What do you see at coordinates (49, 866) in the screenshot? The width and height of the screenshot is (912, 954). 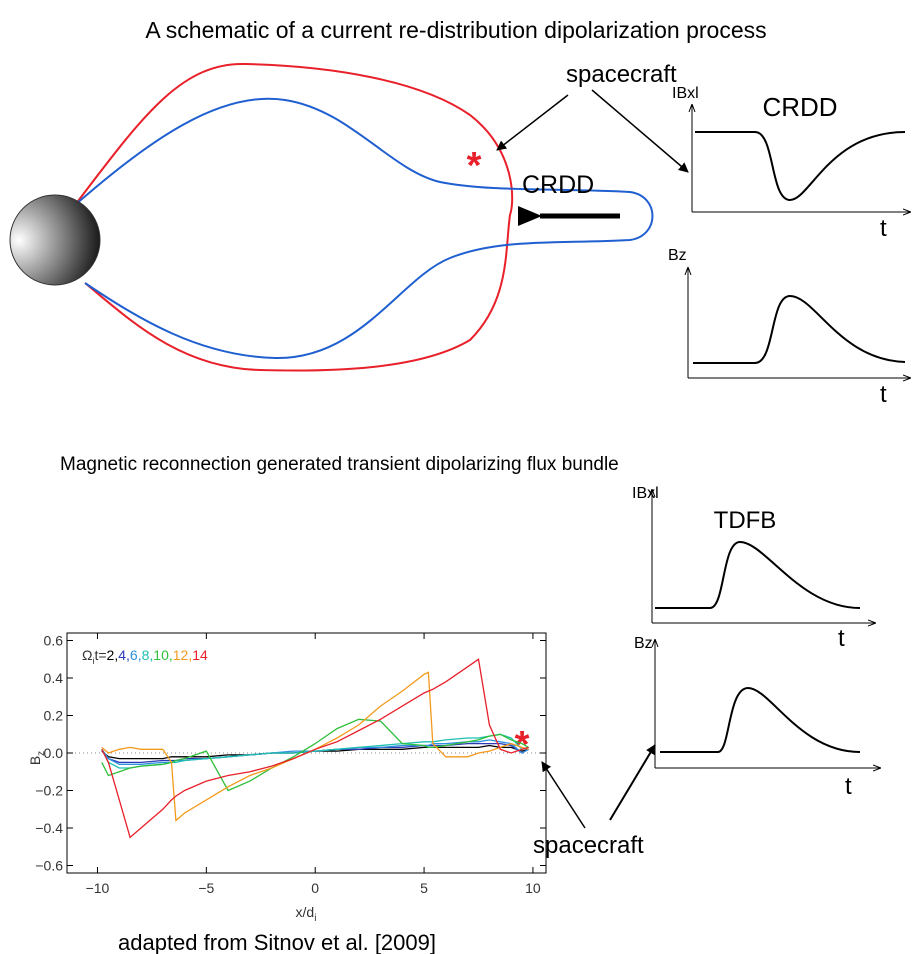 I see `y-tick-label: −0.6` at bounding box center [49, 866].